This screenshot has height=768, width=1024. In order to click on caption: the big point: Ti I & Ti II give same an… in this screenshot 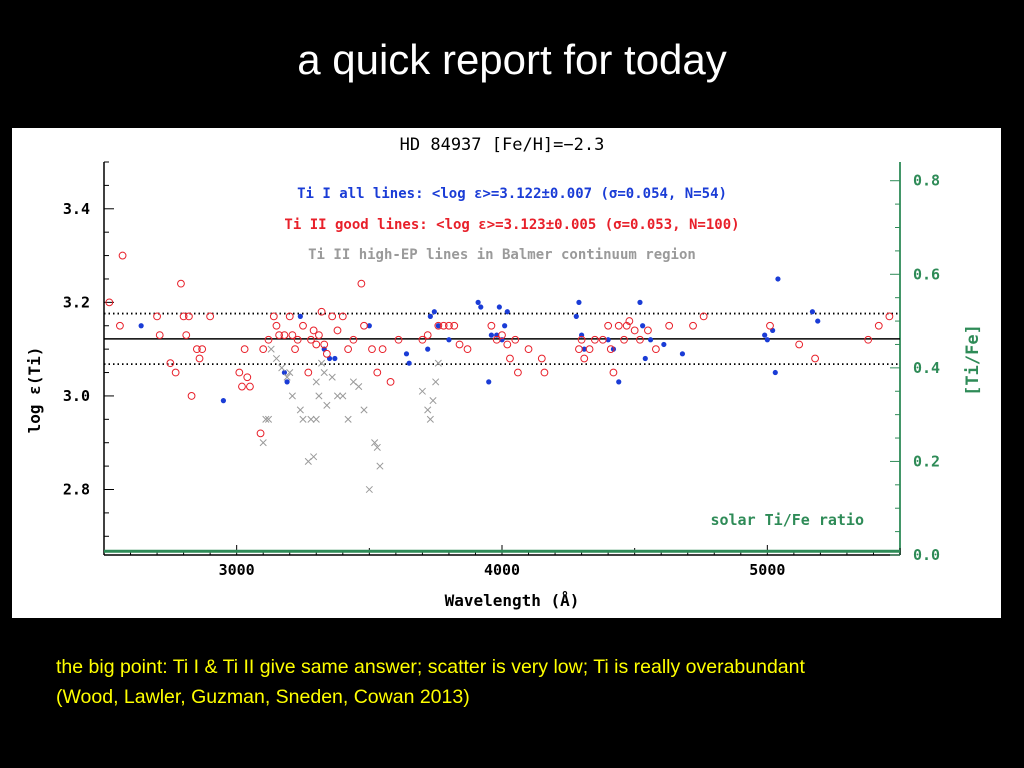, I will do `click(531, 682)`.